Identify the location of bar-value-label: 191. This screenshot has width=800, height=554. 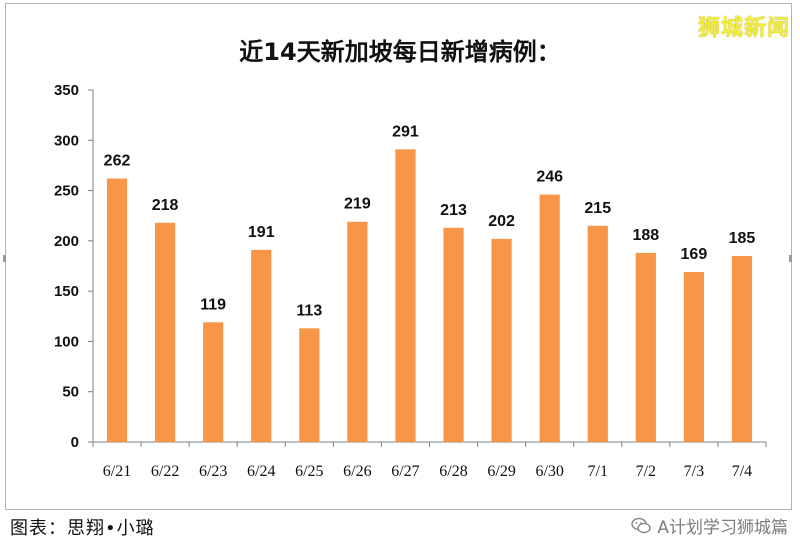
(261, 232).